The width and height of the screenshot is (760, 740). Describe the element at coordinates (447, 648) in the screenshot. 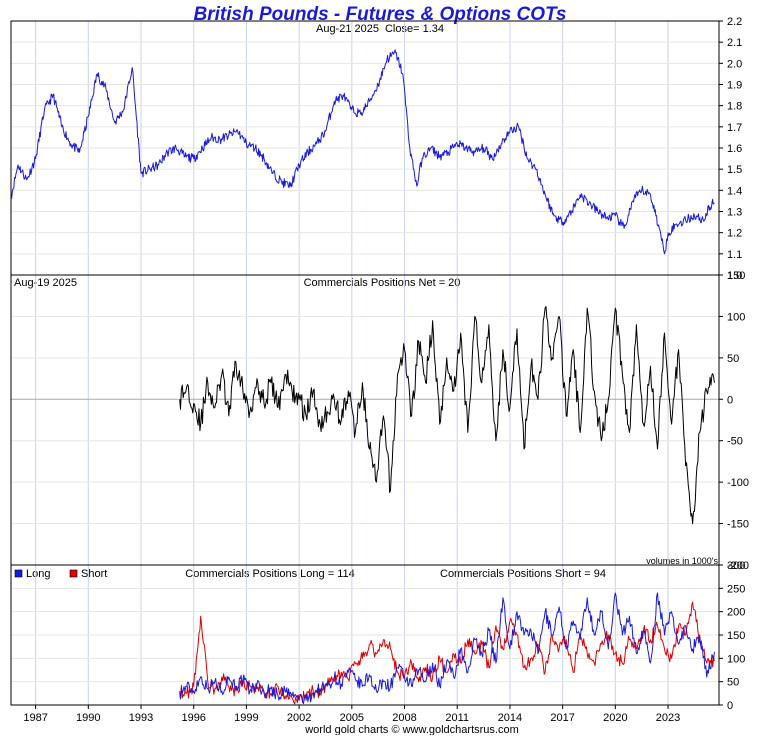

I see `long-series-line` at that location.